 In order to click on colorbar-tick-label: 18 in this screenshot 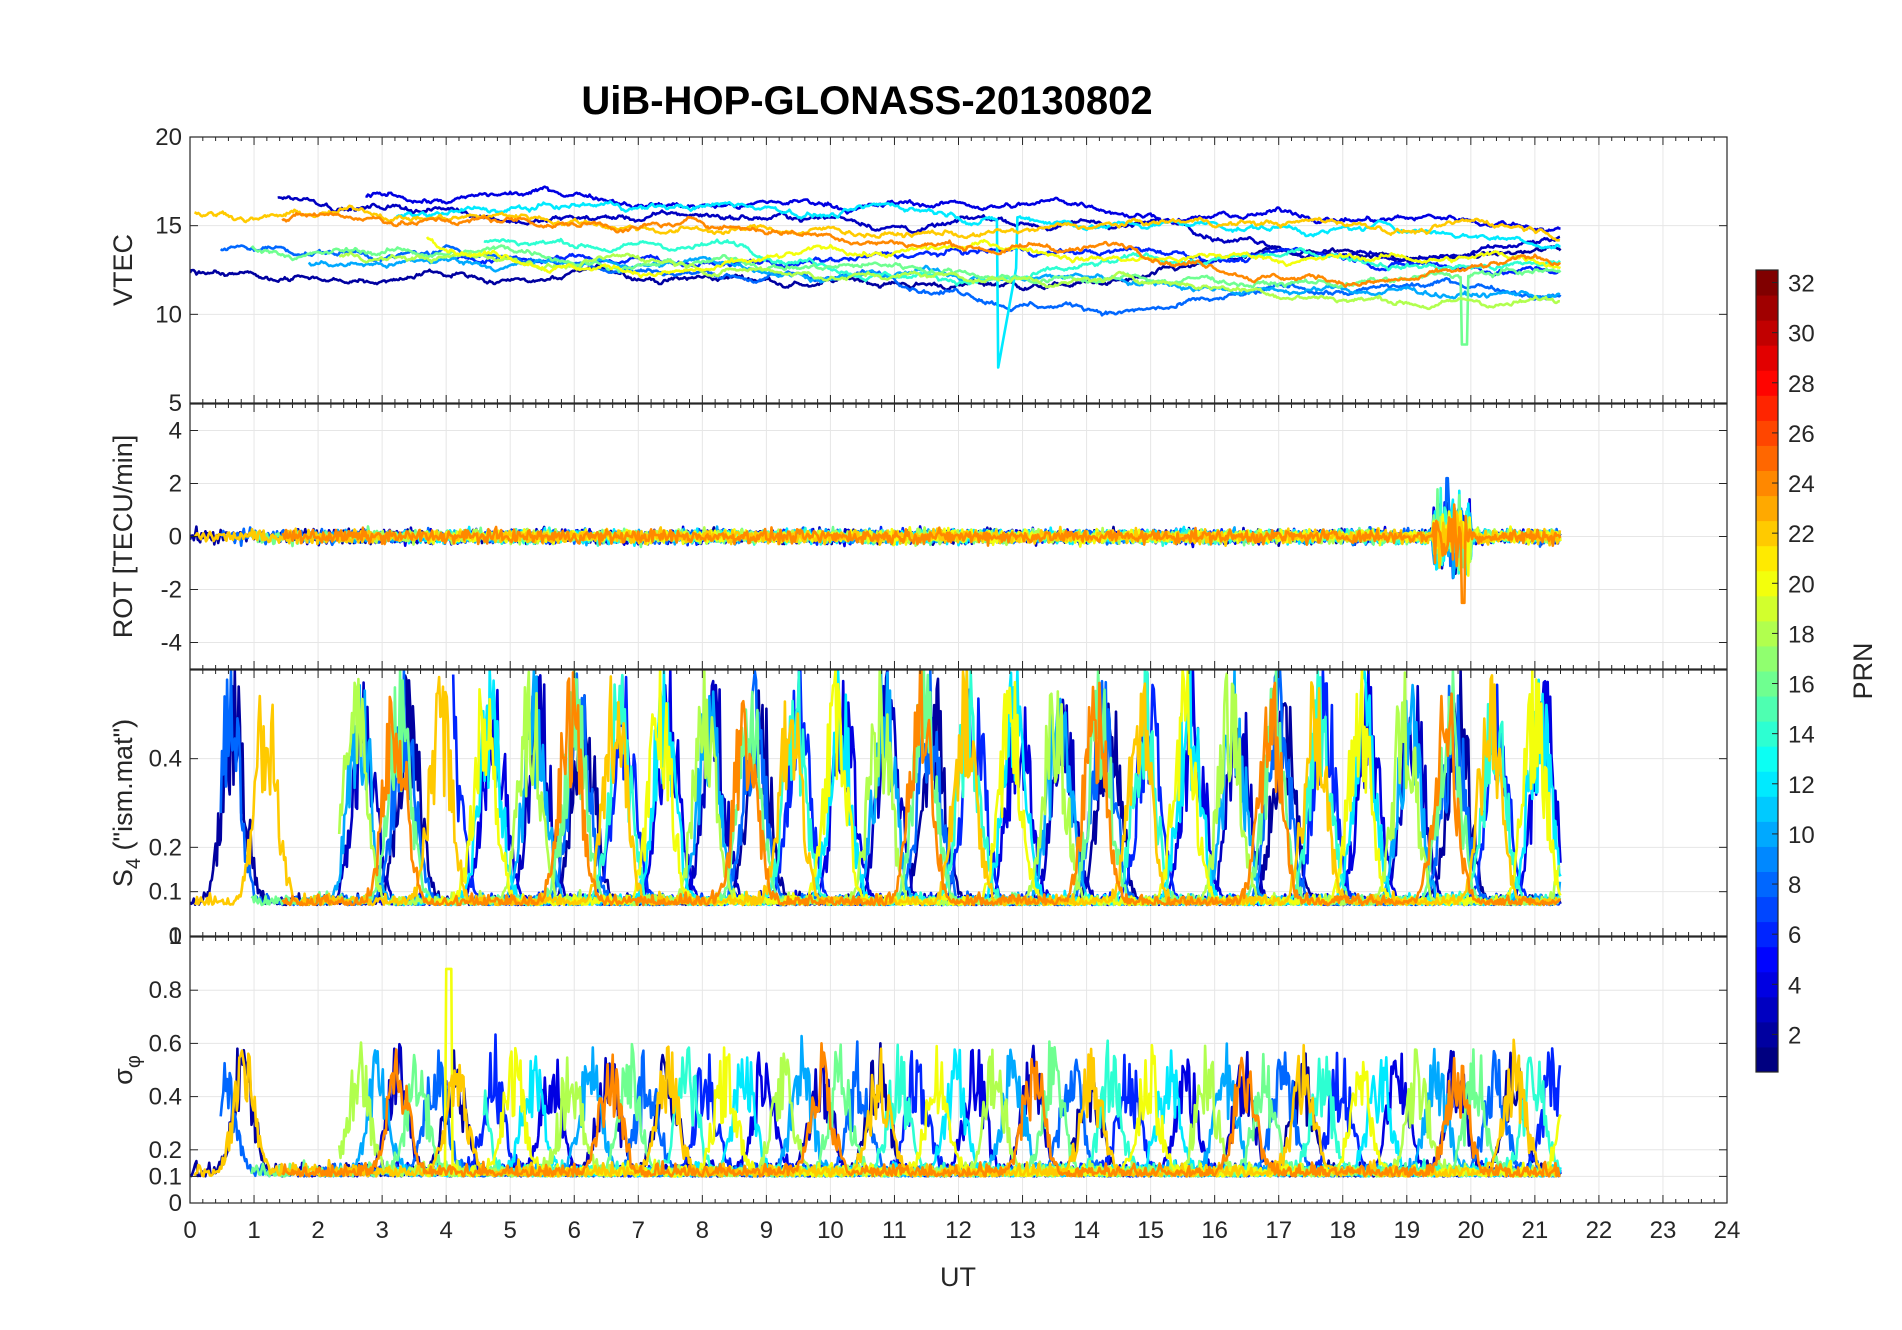, I will do `click(1801, 634)`.